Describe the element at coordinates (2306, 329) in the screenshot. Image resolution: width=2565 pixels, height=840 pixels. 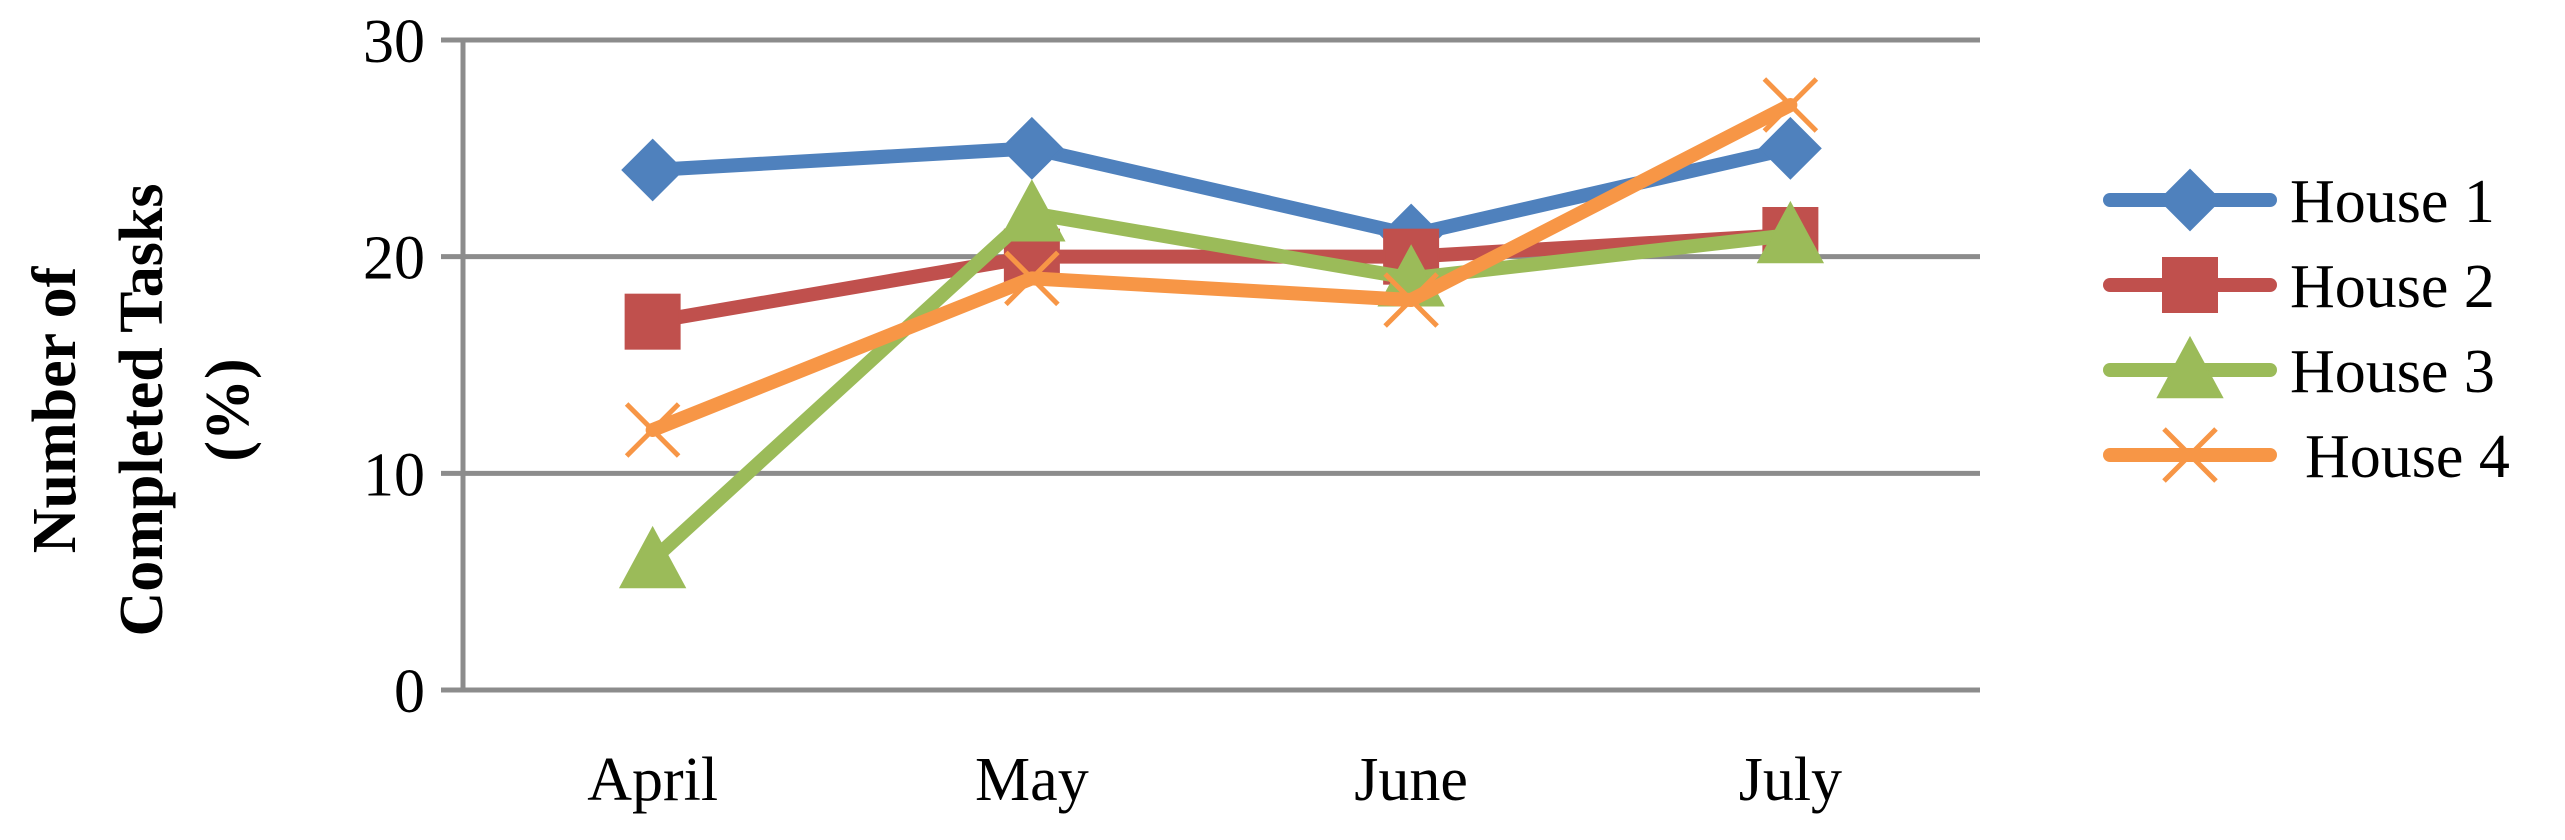
I see `legend: House 1 House 2 House 3 House 4` at that location.